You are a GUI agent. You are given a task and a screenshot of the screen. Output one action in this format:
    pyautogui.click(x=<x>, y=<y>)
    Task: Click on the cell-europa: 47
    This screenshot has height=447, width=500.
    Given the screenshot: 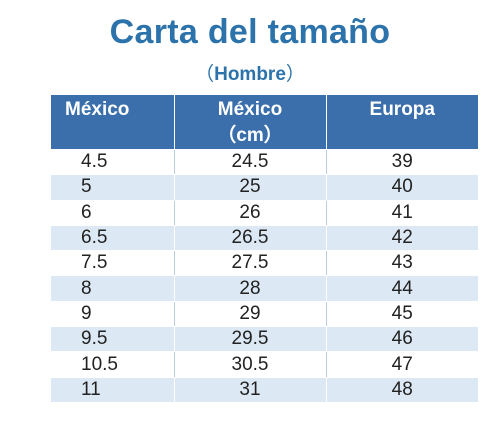 What is the action you would take?
    pyautogui.click(x=402, y=364)
    